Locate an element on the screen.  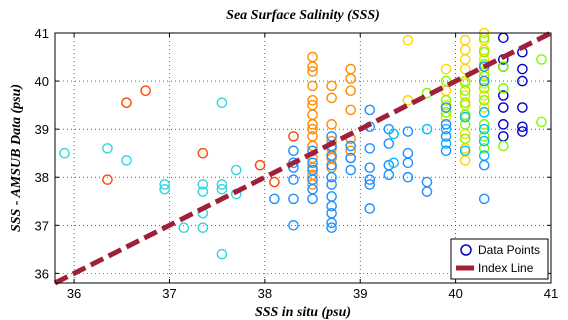
x-axis-label: SSS in situ (psu) is located at coordinates (303, 312).